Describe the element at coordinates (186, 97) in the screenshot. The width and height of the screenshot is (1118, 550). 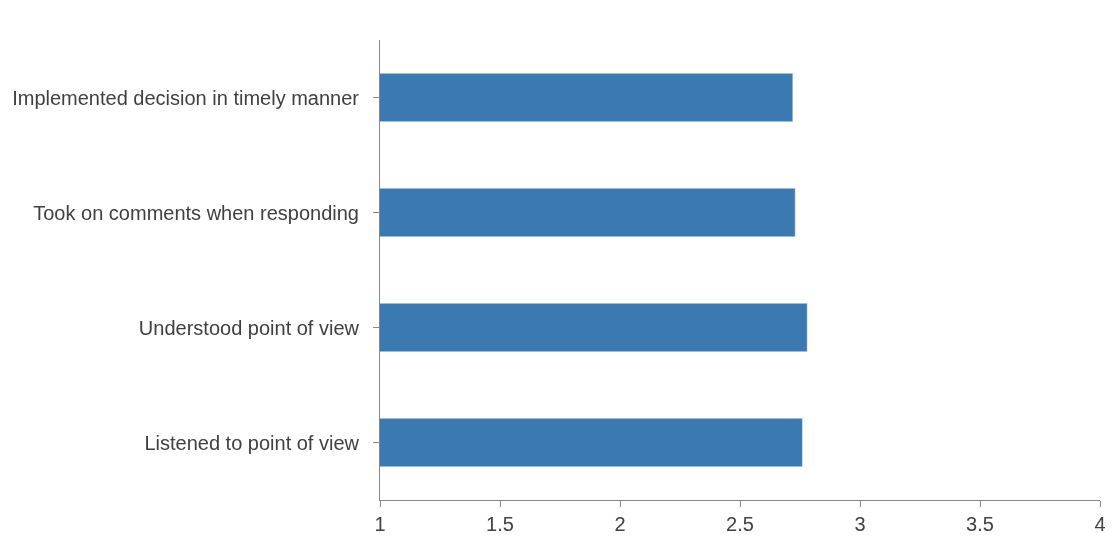
I see `y-tick-label: Implemented decision in timely manner` at that location.